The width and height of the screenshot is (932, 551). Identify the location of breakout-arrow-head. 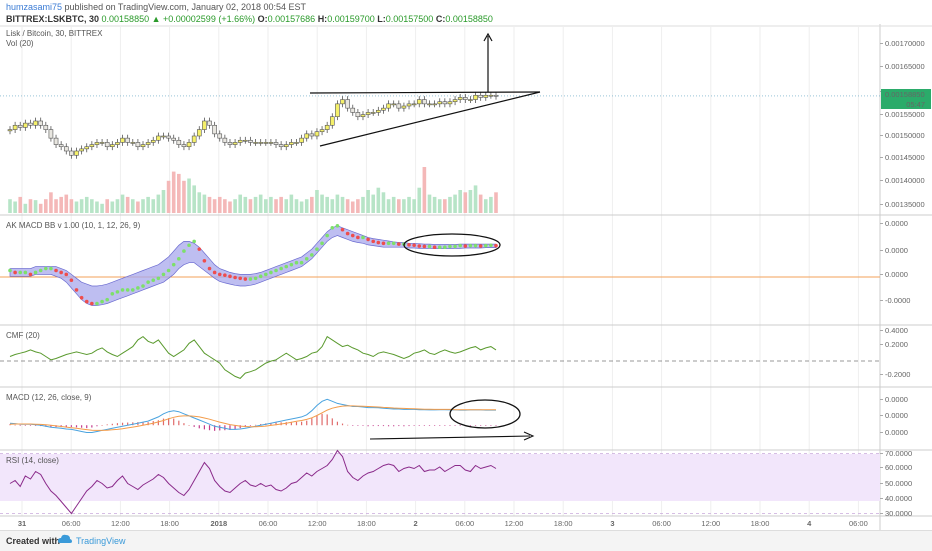
(488, 37).